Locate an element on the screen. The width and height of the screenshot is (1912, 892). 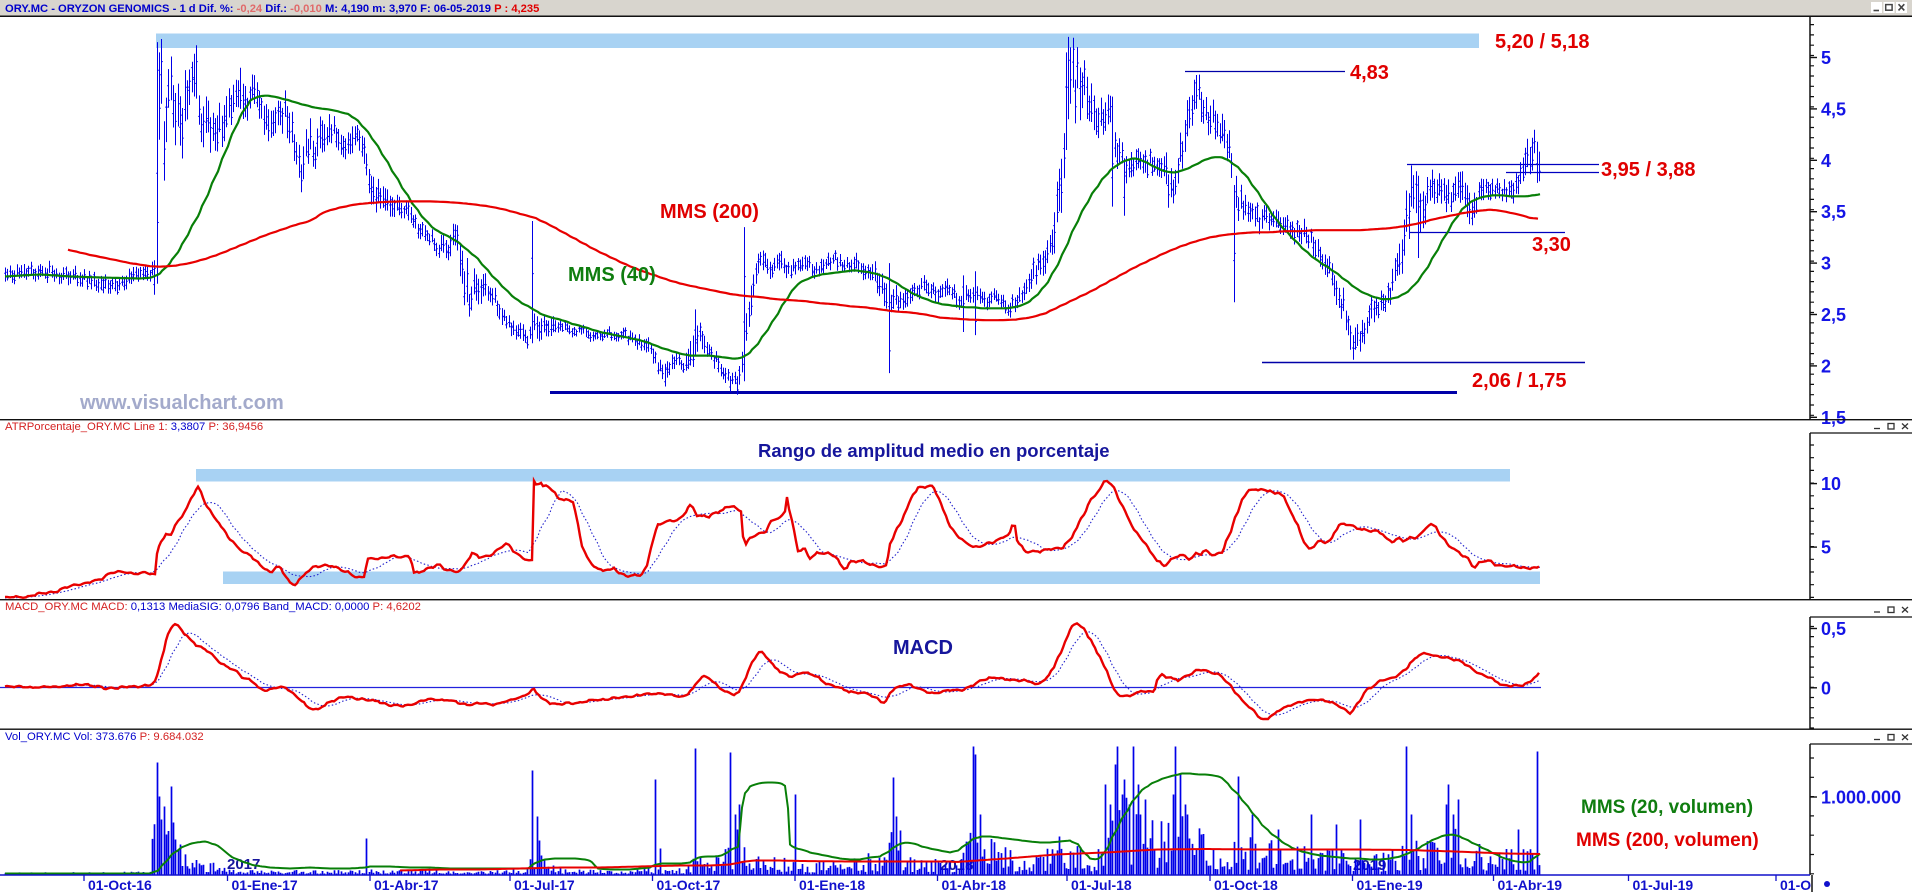
svg-text: 3 is located at coordinates (1826, 264).